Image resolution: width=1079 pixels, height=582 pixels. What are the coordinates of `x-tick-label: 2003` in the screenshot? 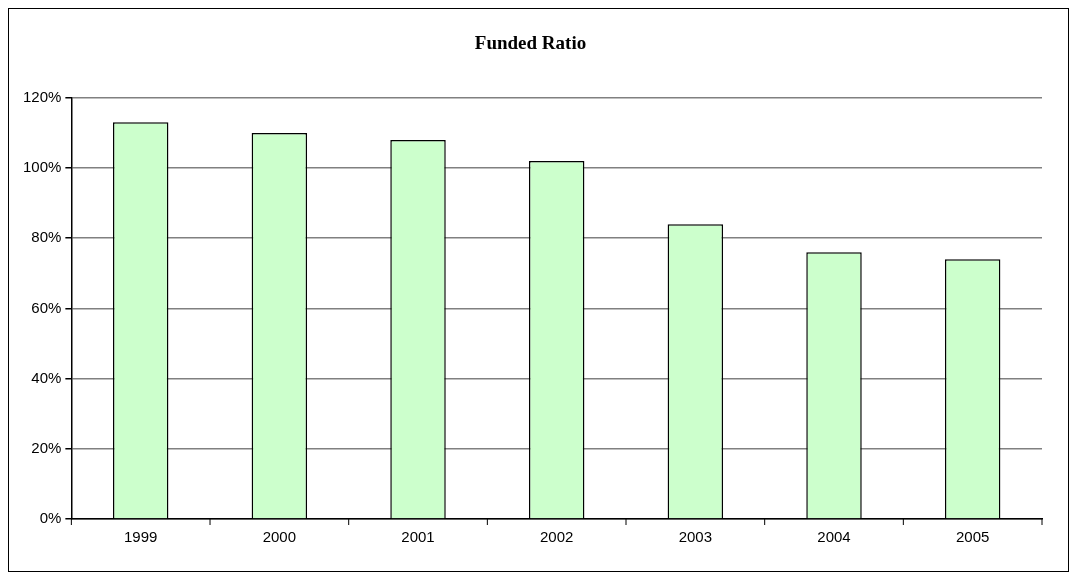 It's located at (695, 537).